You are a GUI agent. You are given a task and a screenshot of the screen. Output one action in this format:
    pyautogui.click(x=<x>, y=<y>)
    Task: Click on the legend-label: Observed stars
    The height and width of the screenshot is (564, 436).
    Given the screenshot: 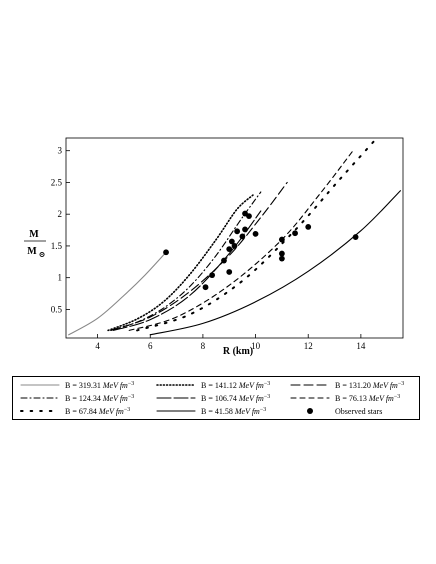 What is the action you would take?
    pyautogui.click(x=359, y=411)
    